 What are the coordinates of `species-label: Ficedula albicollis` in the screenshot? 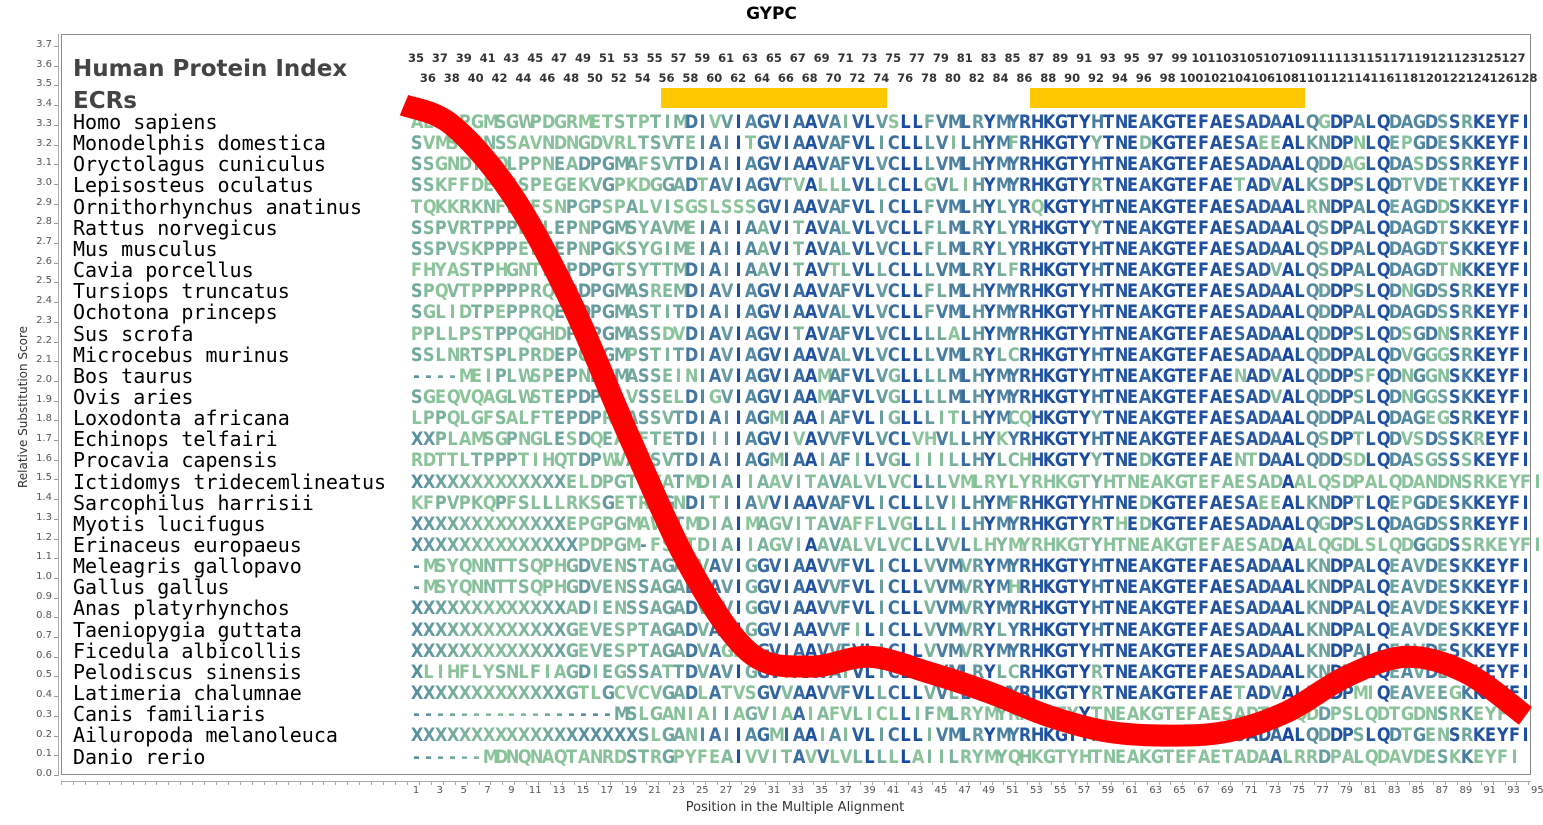 It's located at (187, 651).